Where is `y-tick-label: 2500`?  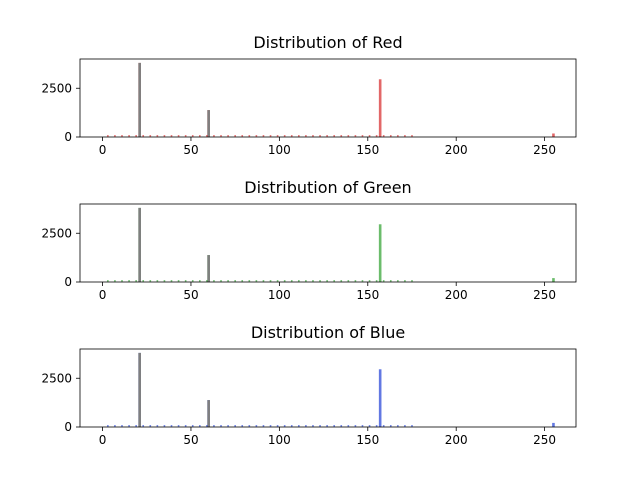
y-tick-label: 2500 is located at coordinates (56, 233).